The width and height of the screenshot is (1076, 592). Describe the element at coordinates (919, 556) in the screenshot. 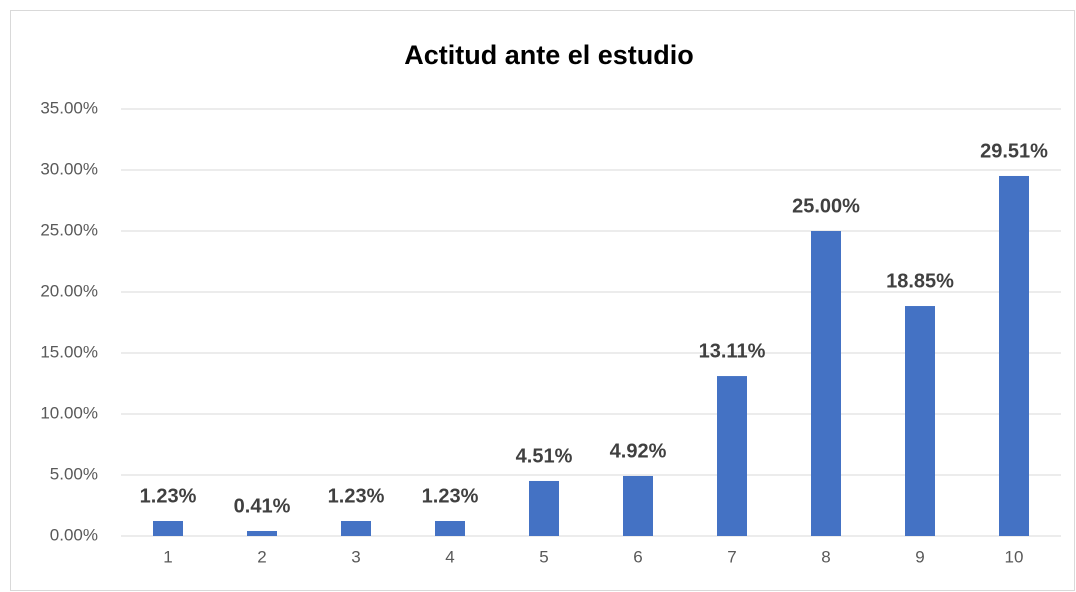

I see `x-tick-label: 9` at that location.